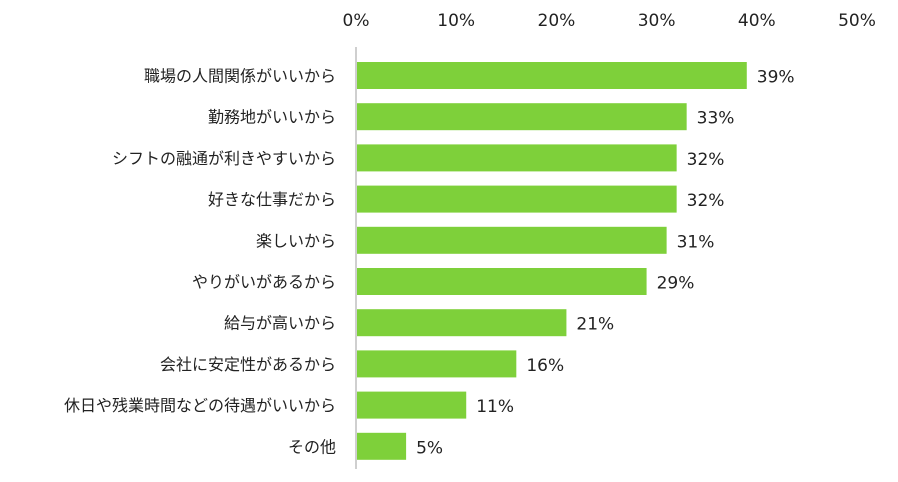 Image resolution: width=898 pixels, height=482 pixels. What do you see at coordinates (595, 325) in the screenshot?
I see `value-label: 21%` at bounding box center [595, 325].